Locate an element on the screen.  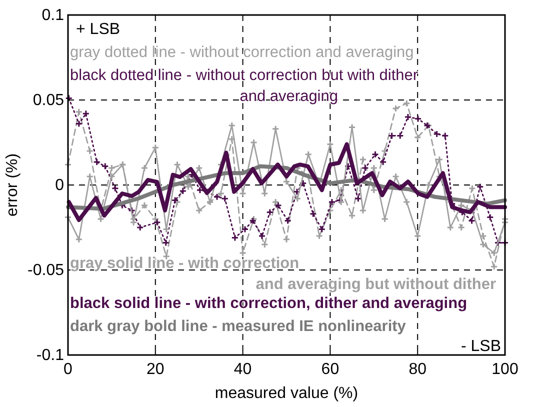
y-tick-label: -0.1 is located at coordinates (50, 355).